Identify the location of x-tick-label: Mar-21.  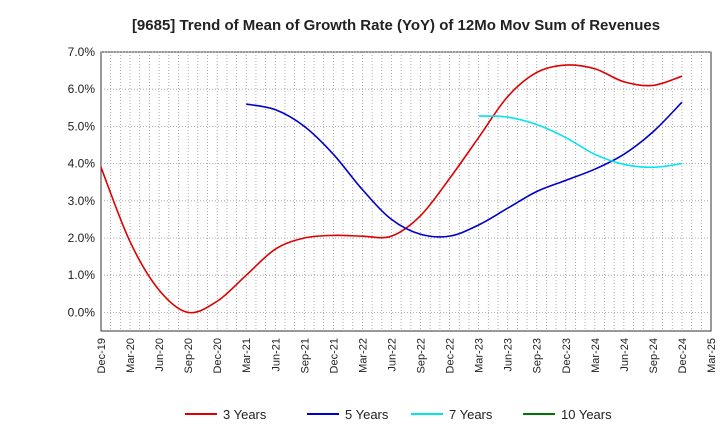
(247, 355).